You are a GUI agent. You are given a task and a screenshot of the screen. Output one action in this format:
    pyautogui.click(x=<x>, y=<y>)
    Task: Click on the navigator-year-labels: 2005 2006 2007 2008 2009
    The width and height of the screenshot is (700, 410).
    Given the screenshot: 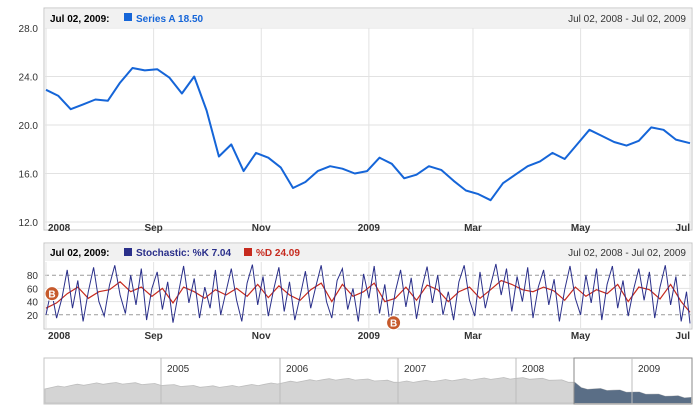 What is the action you would take?
    pyautogui.click(x=410, y=381)
    